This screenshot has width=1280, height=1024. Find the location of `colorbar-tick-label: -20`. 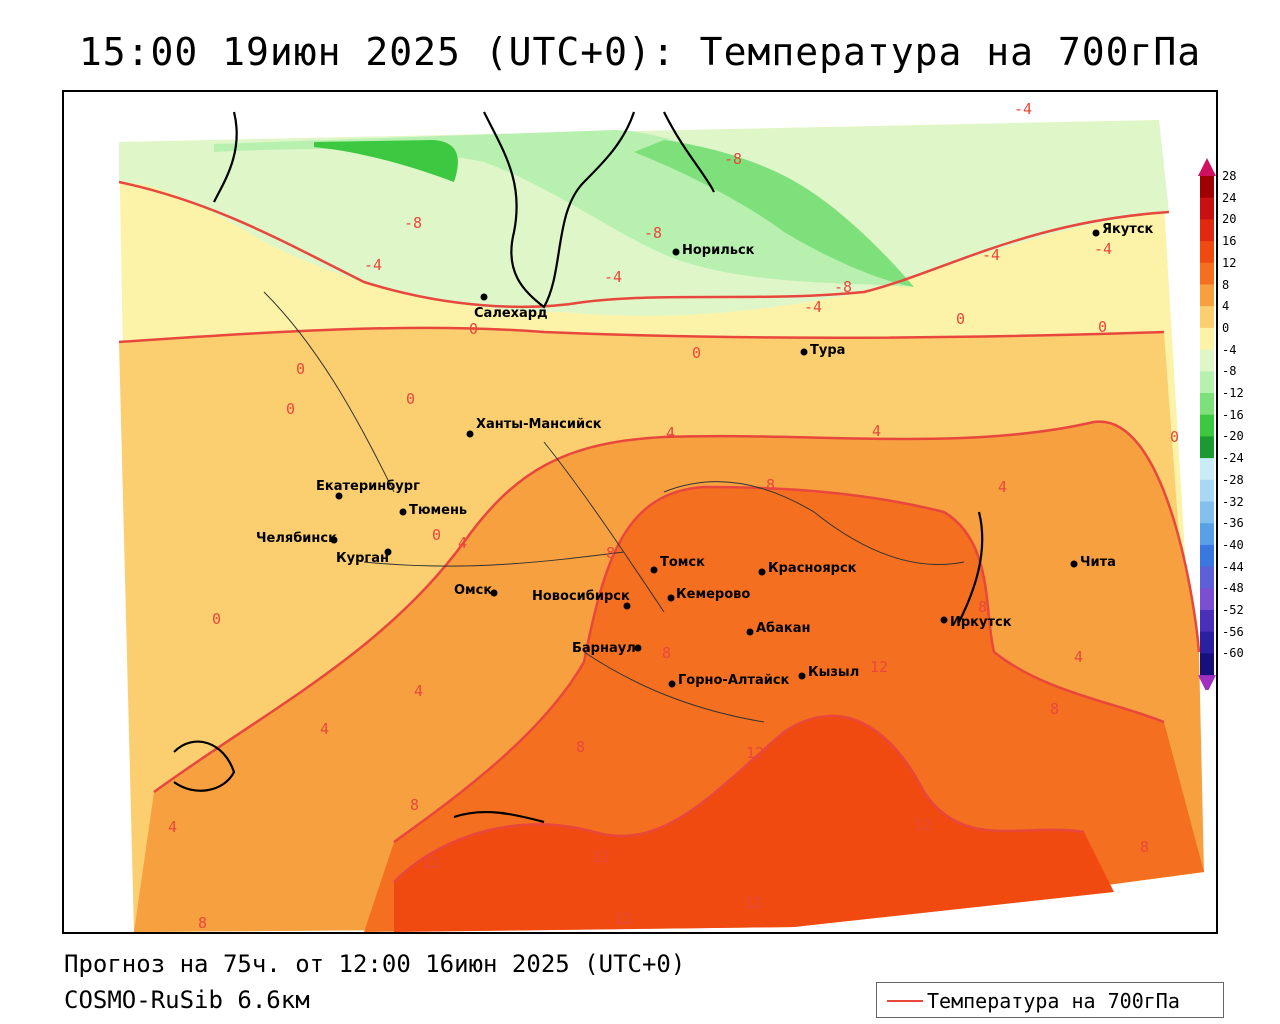

colorbar-tick-label: -20 is located at coordinates (1233, 436).